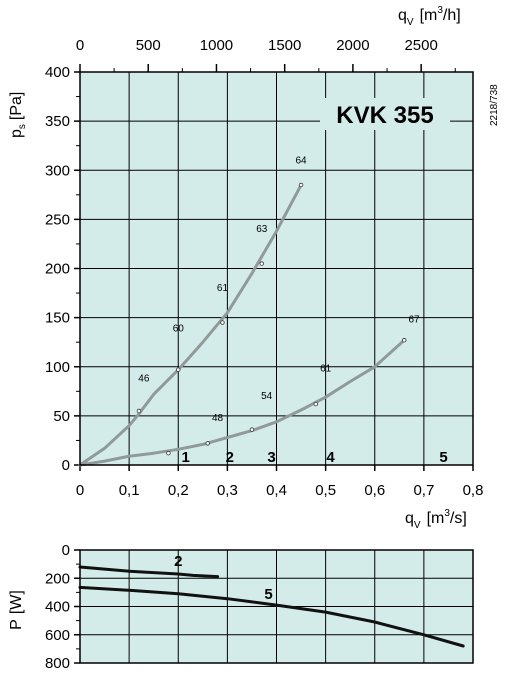  I want to click on zone-label: 4, so click(330, 457).